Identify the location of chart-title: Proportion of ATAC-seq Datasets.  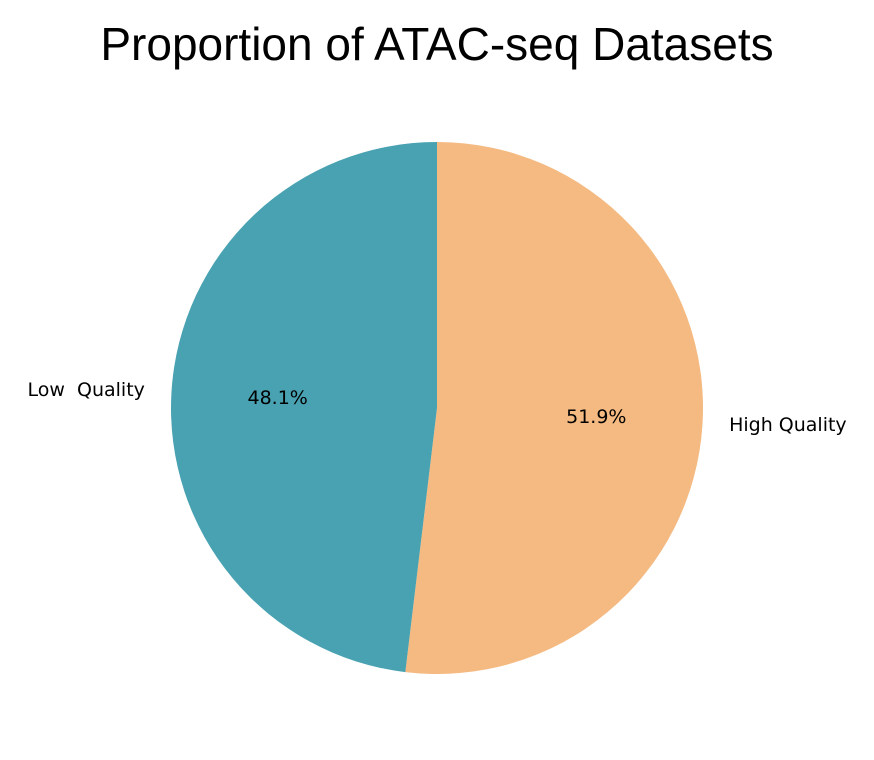
(437, 44).